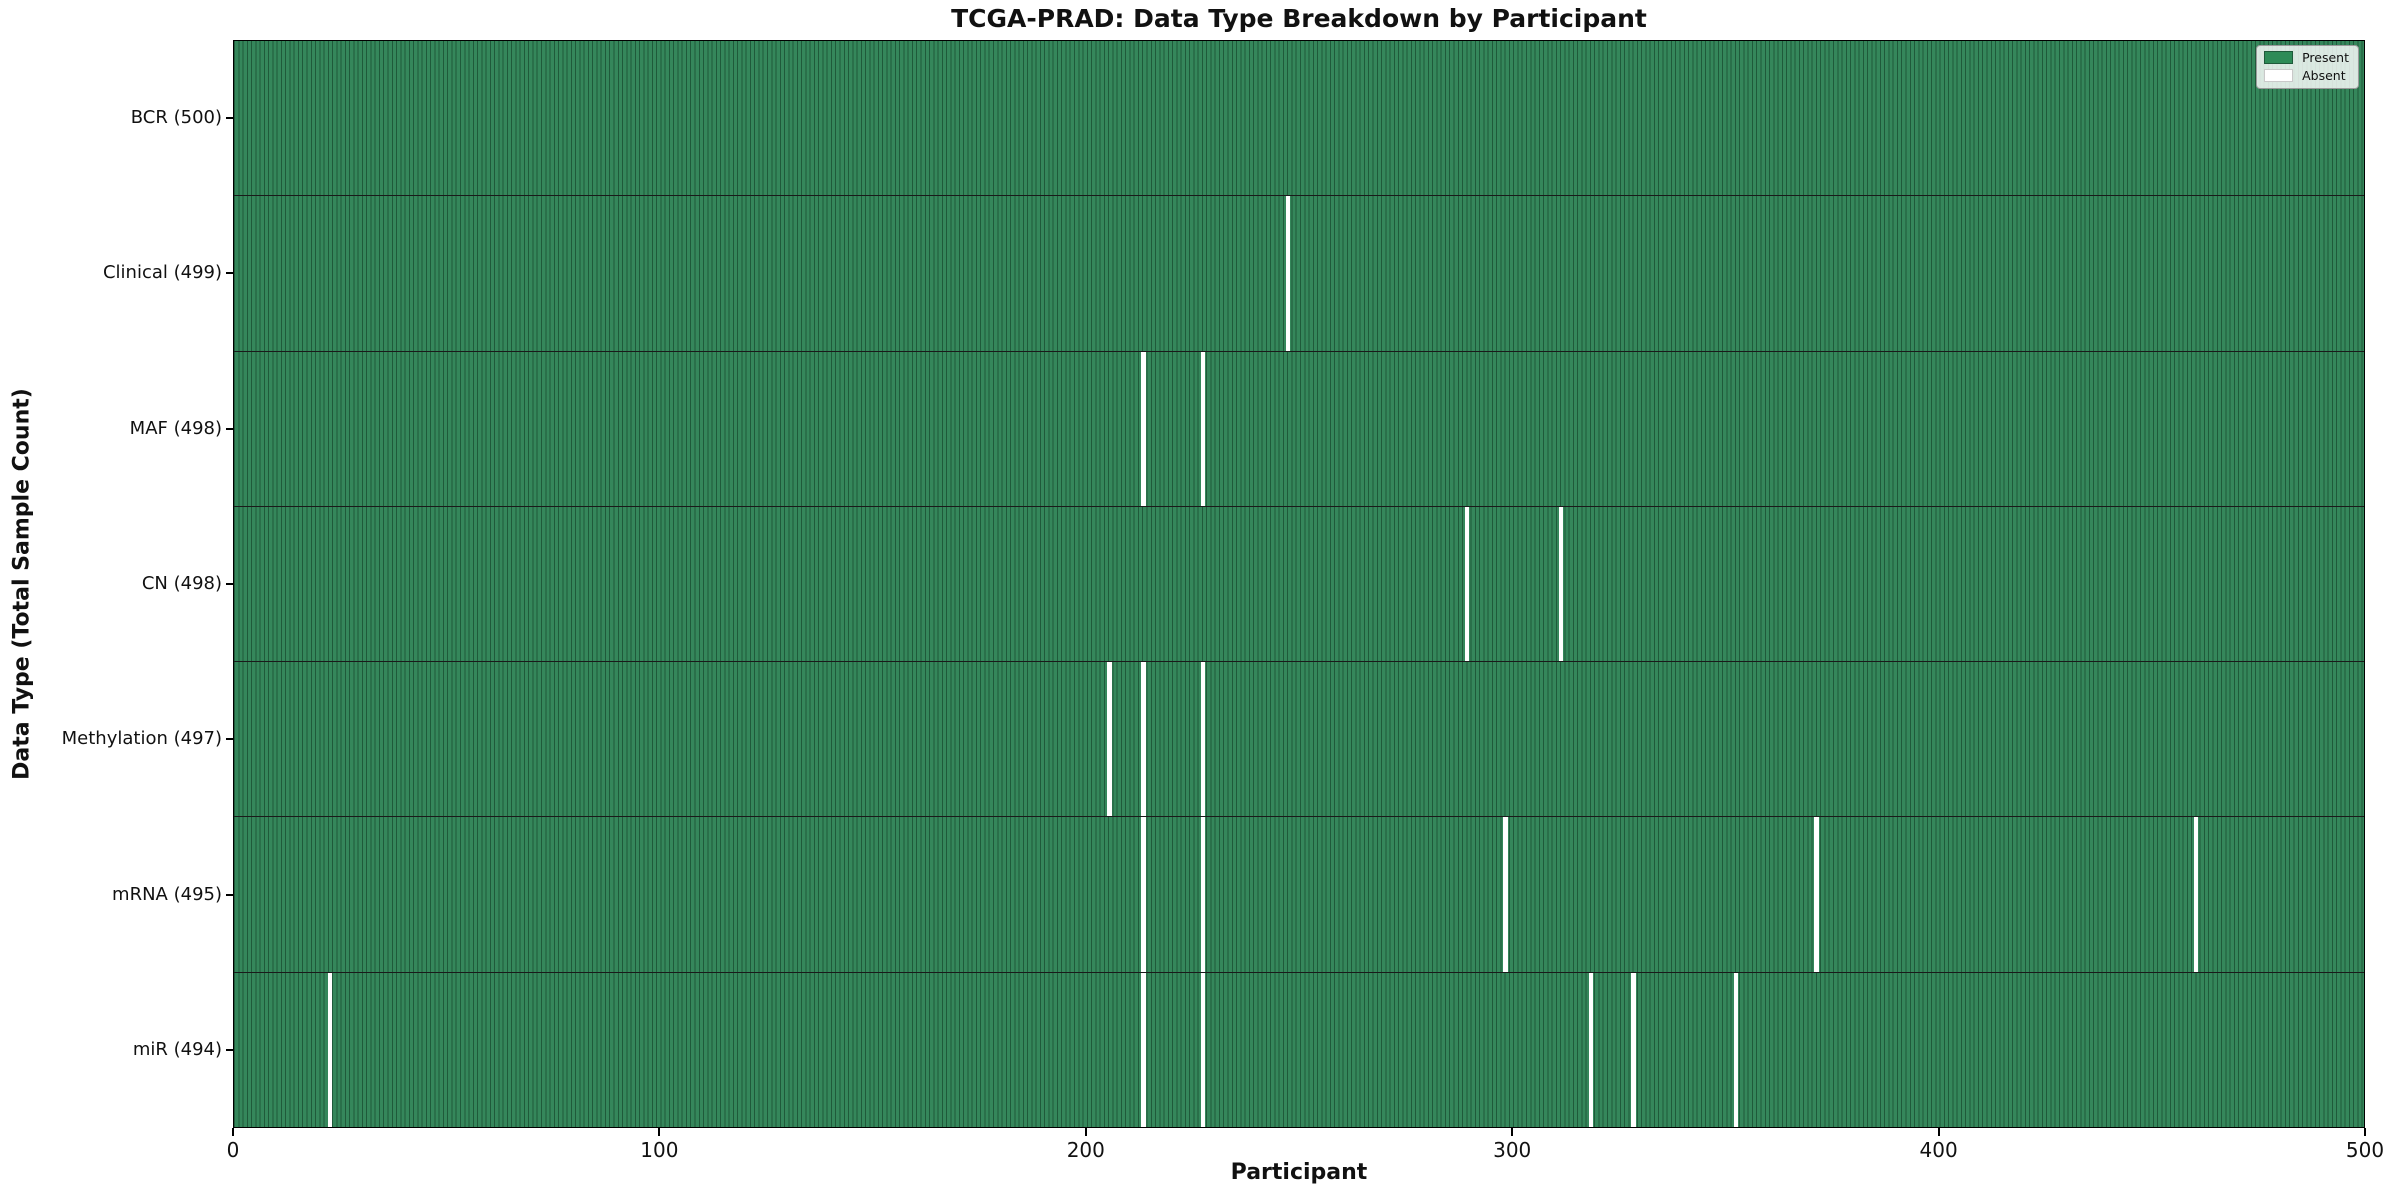  What do you see at coordinates (141, 739) in the screenshot?
I see `y-tick-label: Methylation (497)` at bounding box center [141, 739].